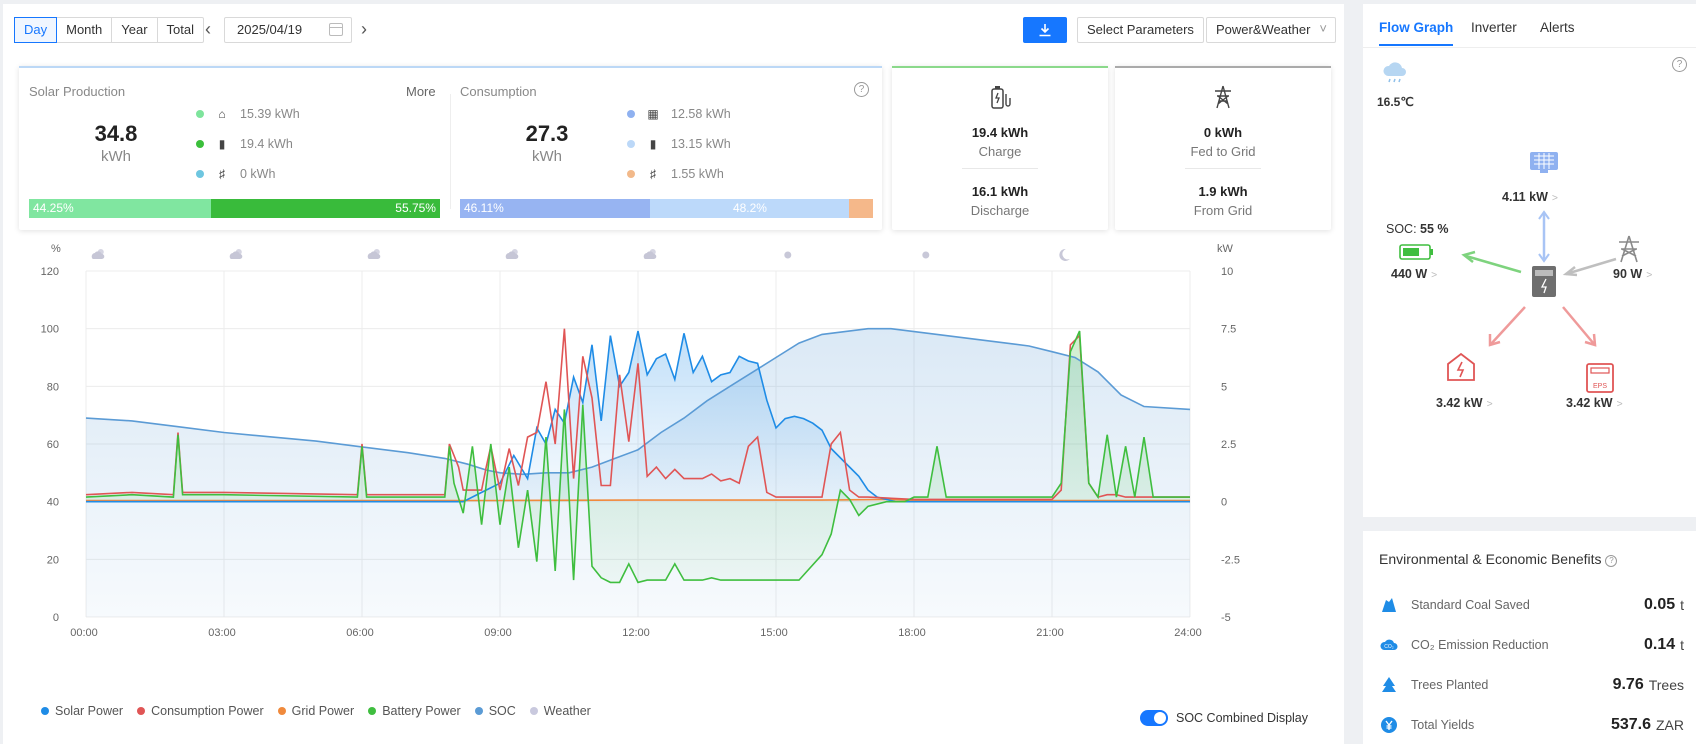  What do you see at coordinates (1416, 33) in the screenshot?
I see `tab-flow-graph: Flow Graph` at bounding box center [1416, 33].